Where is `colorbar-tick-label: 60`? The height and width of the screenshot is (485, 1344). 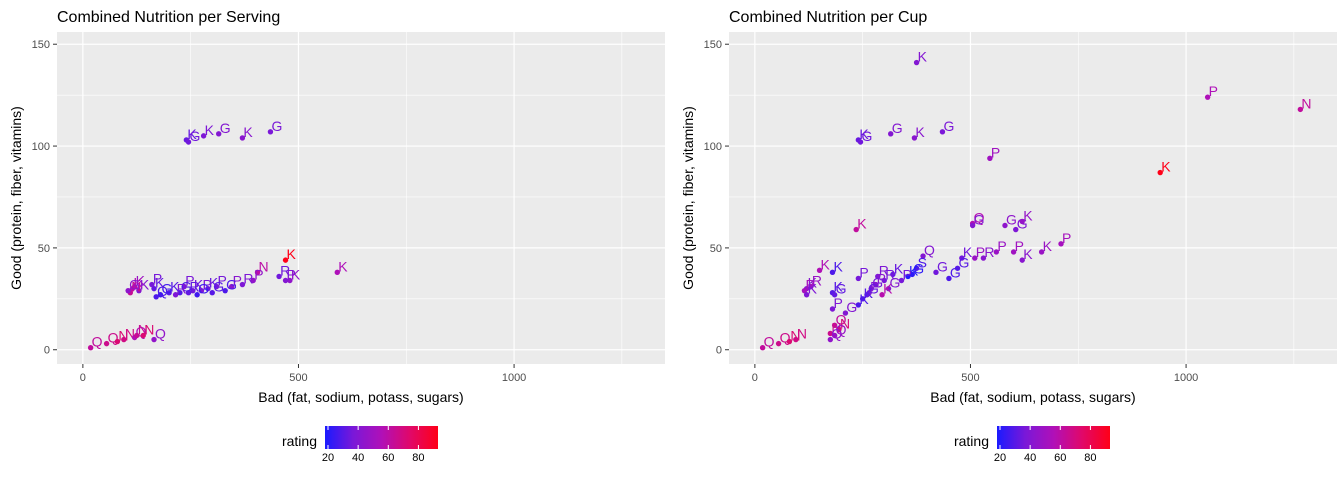
colorbar-tick-label: 60 is located at coordinates (388, 458).